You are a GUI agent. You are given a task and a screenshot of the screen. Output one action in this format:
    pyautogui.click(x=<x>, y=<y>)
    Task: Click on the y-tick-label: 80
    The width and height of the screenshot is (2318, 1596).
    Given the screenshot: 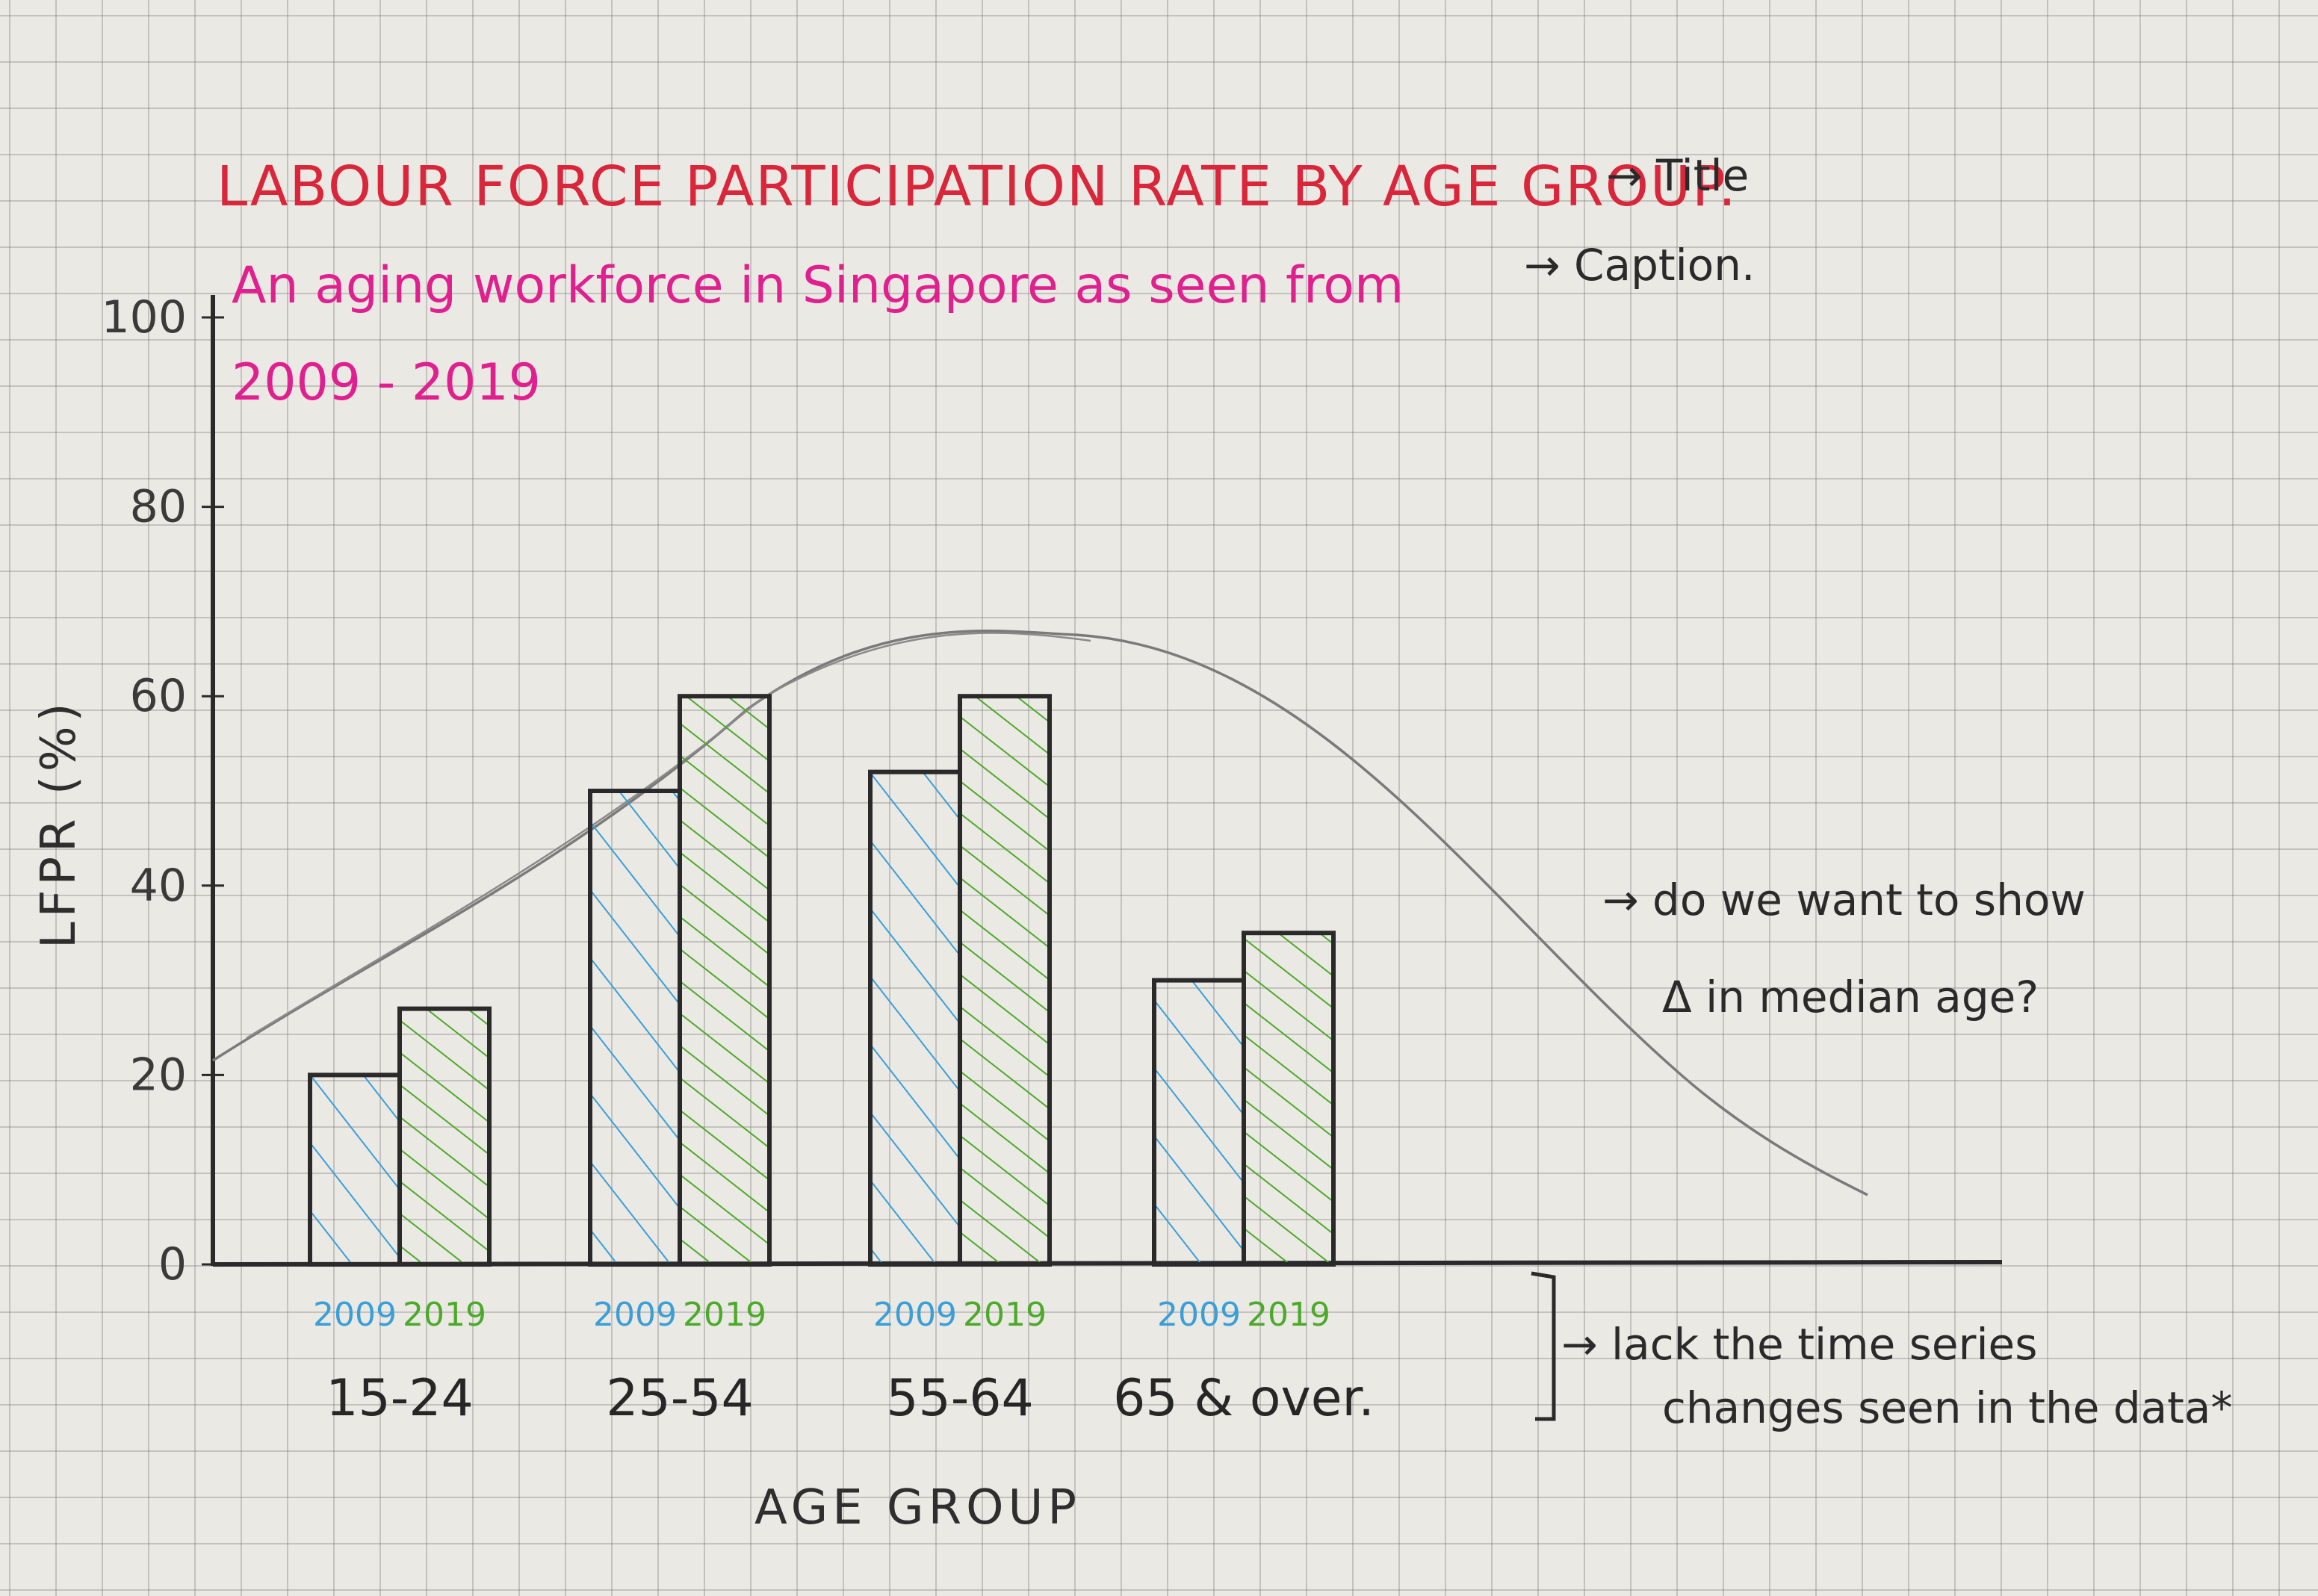 What is the action you would take?
    pyautogui.click(x=158, y=507)
    